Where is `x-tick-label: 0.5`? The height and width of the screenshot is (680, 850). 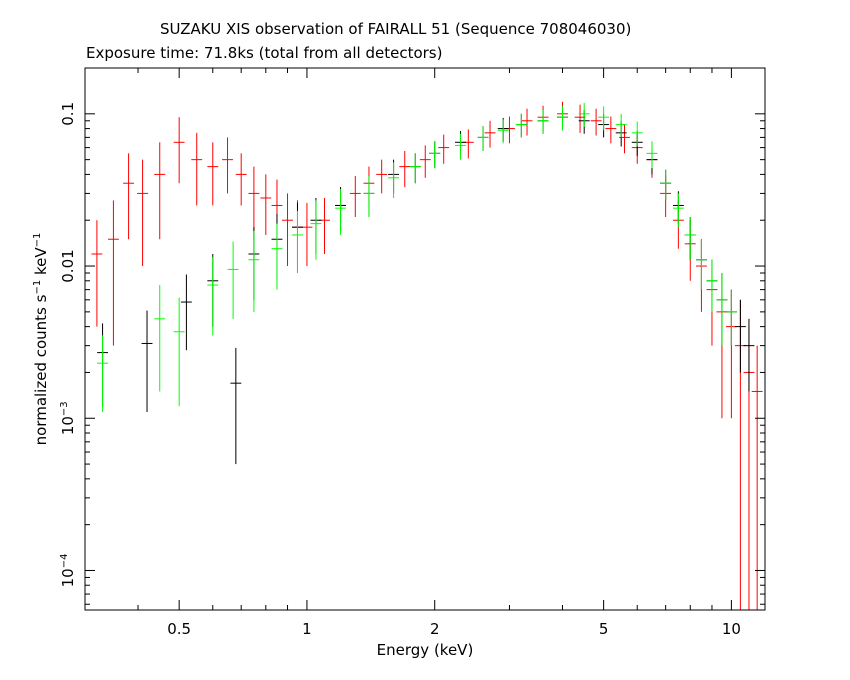
x-tick-label: 0.5 is located at coordinates (179, 629).